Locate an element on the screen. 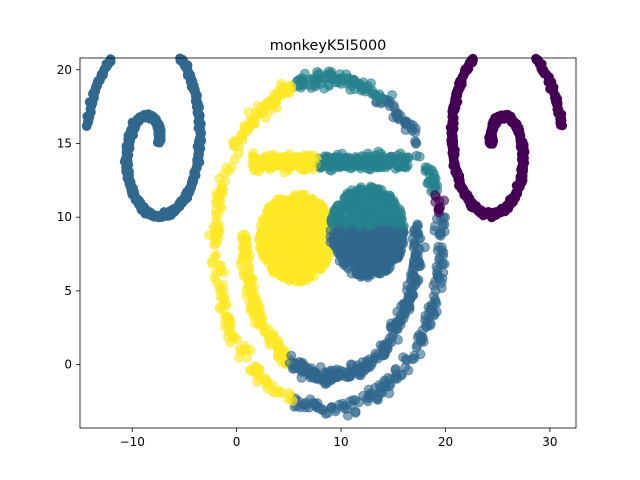 This screenshot has height=480, width=640. chart-title: monkeyK5I5000 is located at coordinates (328, 46).